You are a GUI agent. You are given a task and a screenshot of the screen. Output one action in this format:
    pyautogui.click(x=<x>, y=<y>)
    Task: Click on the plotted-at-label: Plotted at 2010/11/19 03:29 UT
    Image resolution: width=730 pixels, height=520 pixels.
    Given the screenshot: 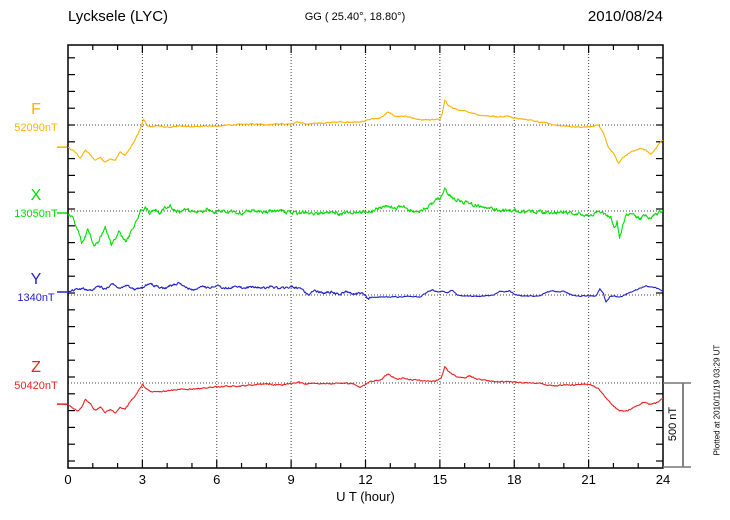 What is the action you would take?
    pyautogui.click(x=717, y=400)
    